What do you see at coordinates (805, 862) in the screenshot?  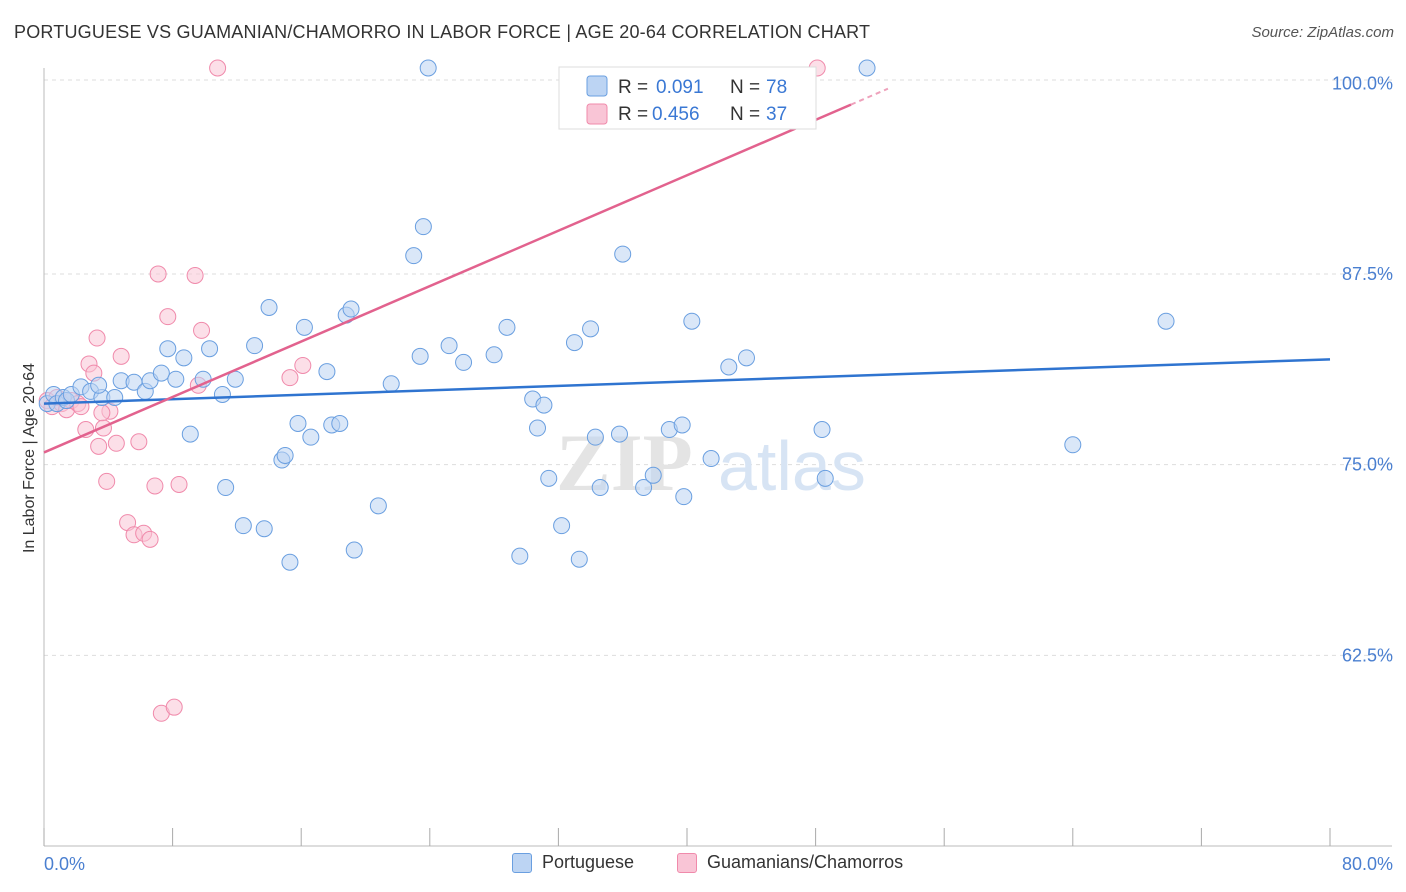 I see `legend-label-guamanians: Guamanians/Chamorros` at bounding box center [805, 862].